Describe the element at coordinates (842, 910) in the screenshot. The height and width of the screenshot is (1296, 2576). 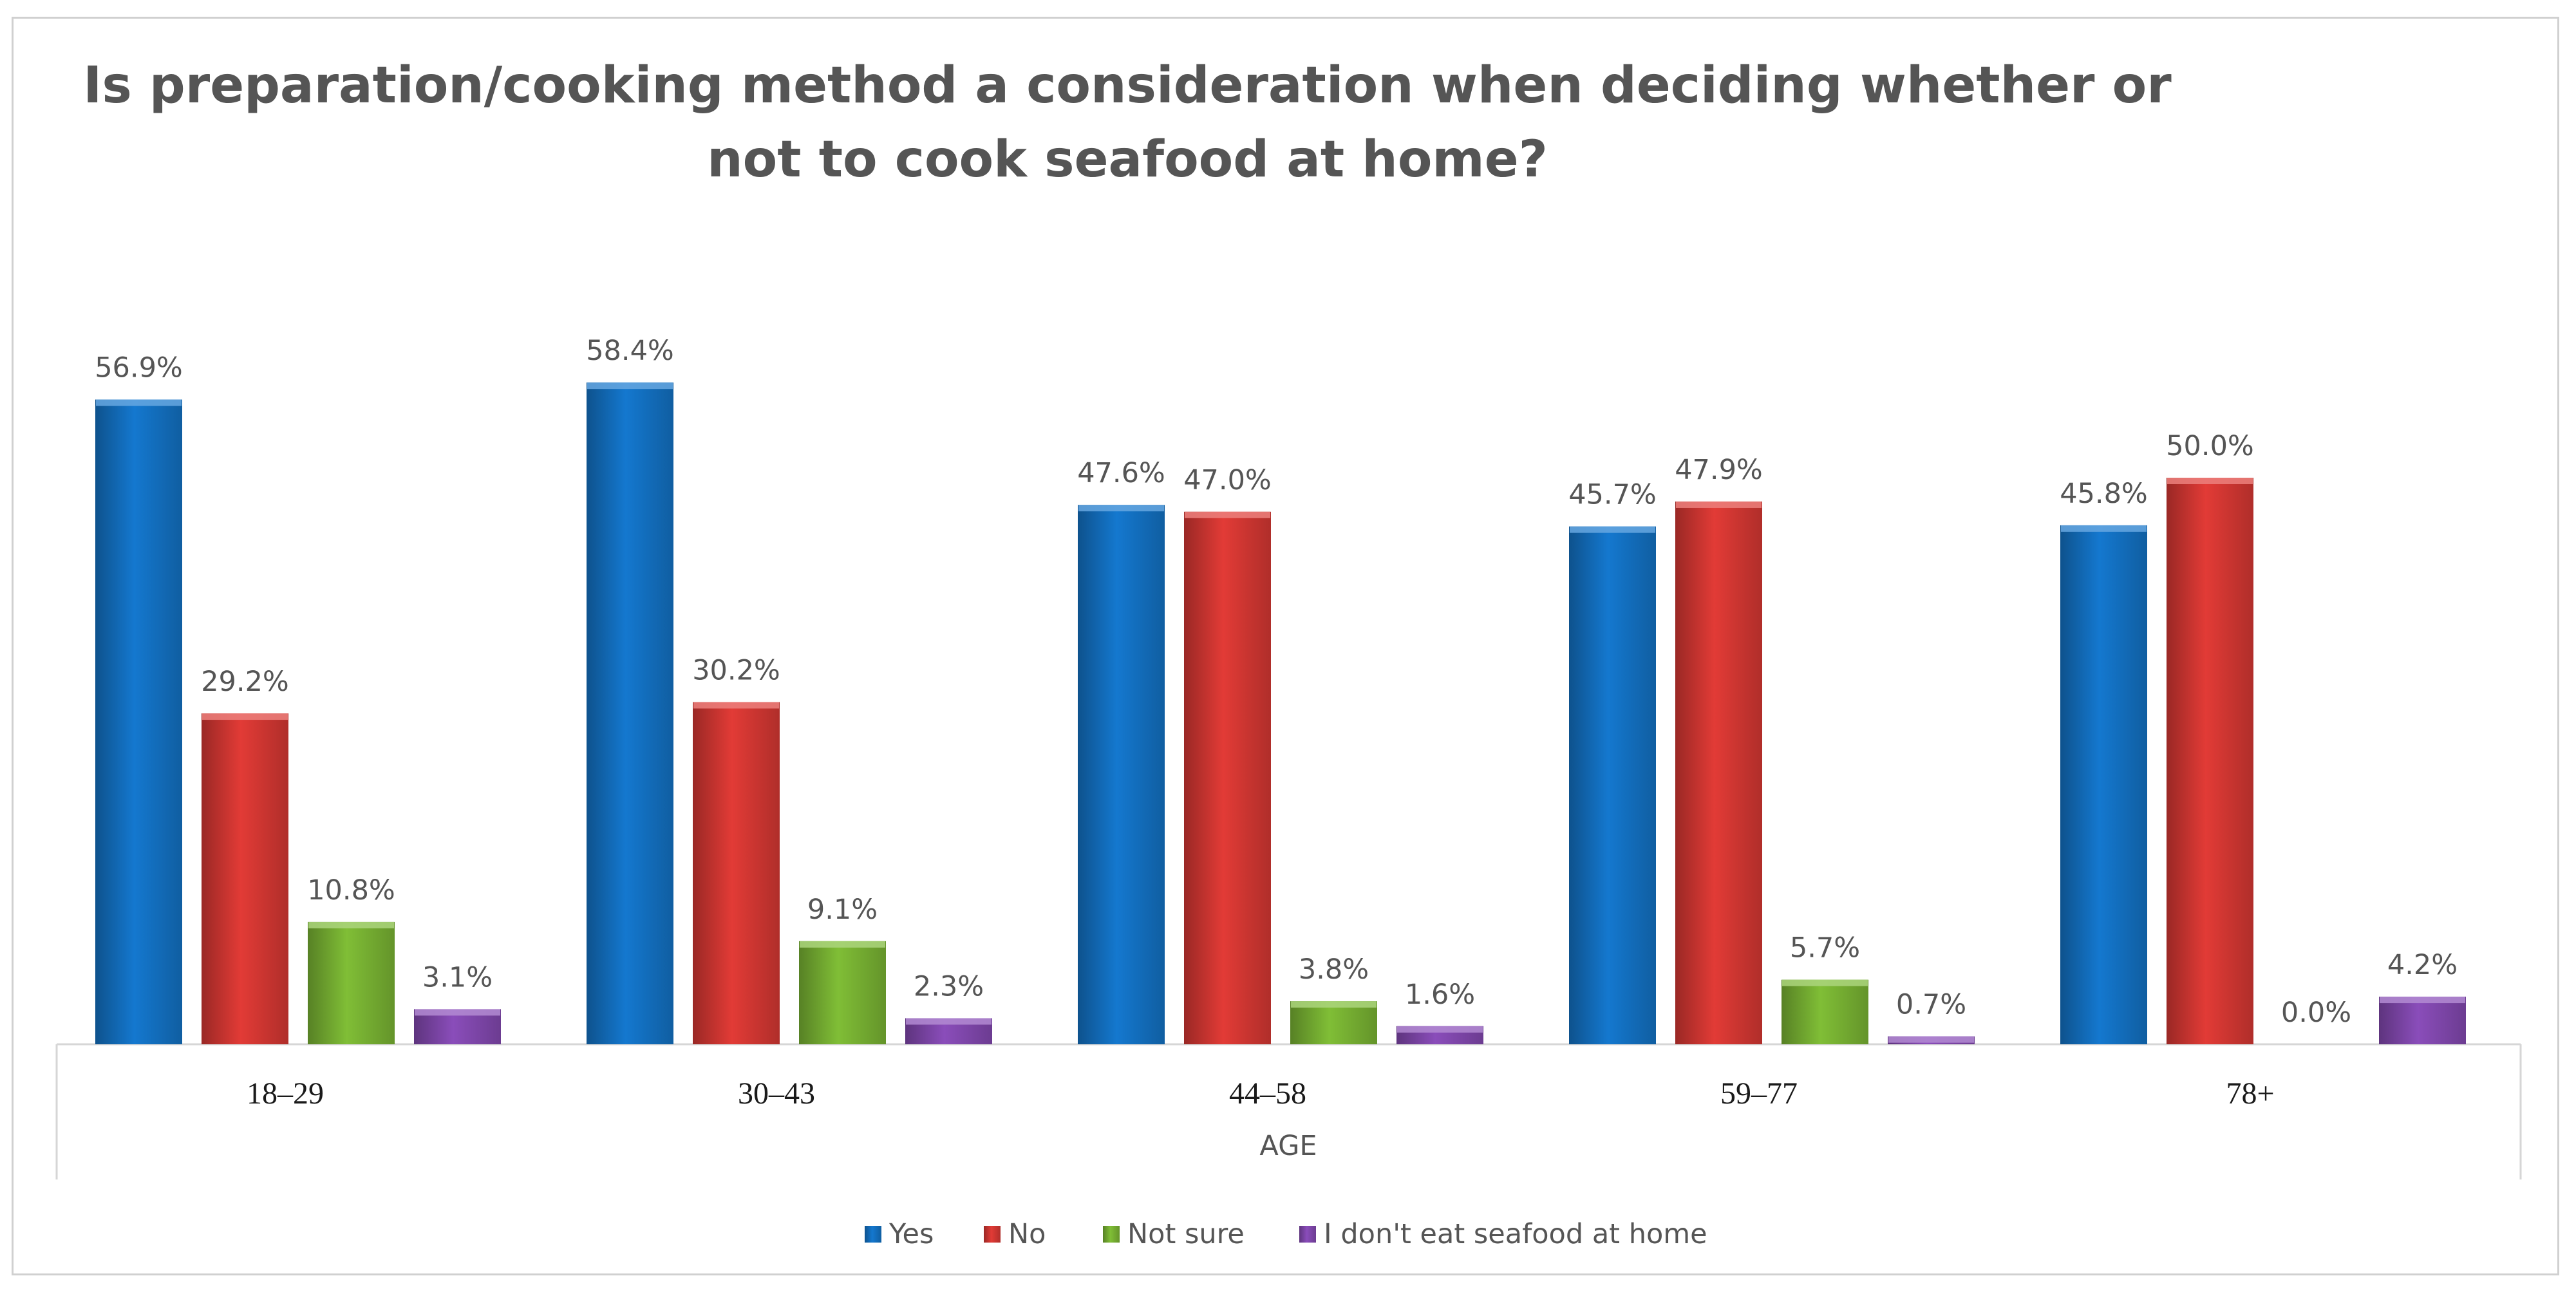
I see `value-label-not-sure-30-43: 9.1%` at that location.